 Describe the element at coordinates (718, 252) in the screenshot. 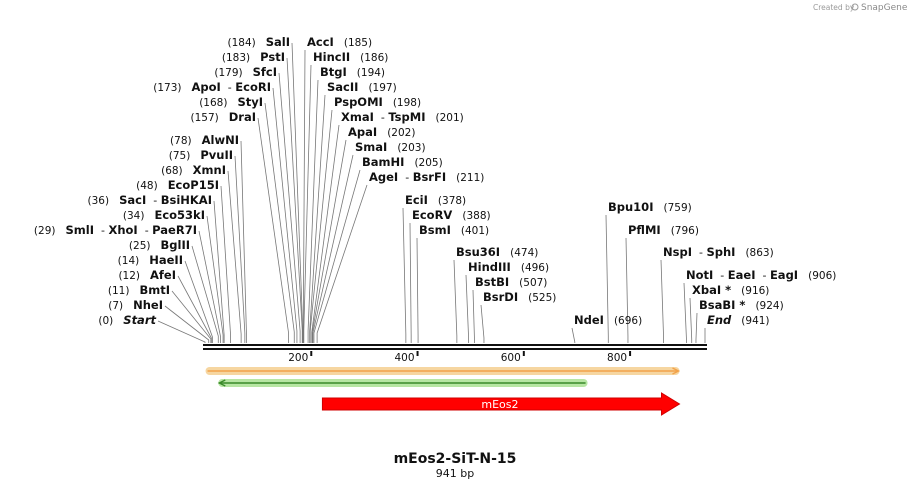

I see `site-label-nspi: NspI - SphI (863)` at that location.